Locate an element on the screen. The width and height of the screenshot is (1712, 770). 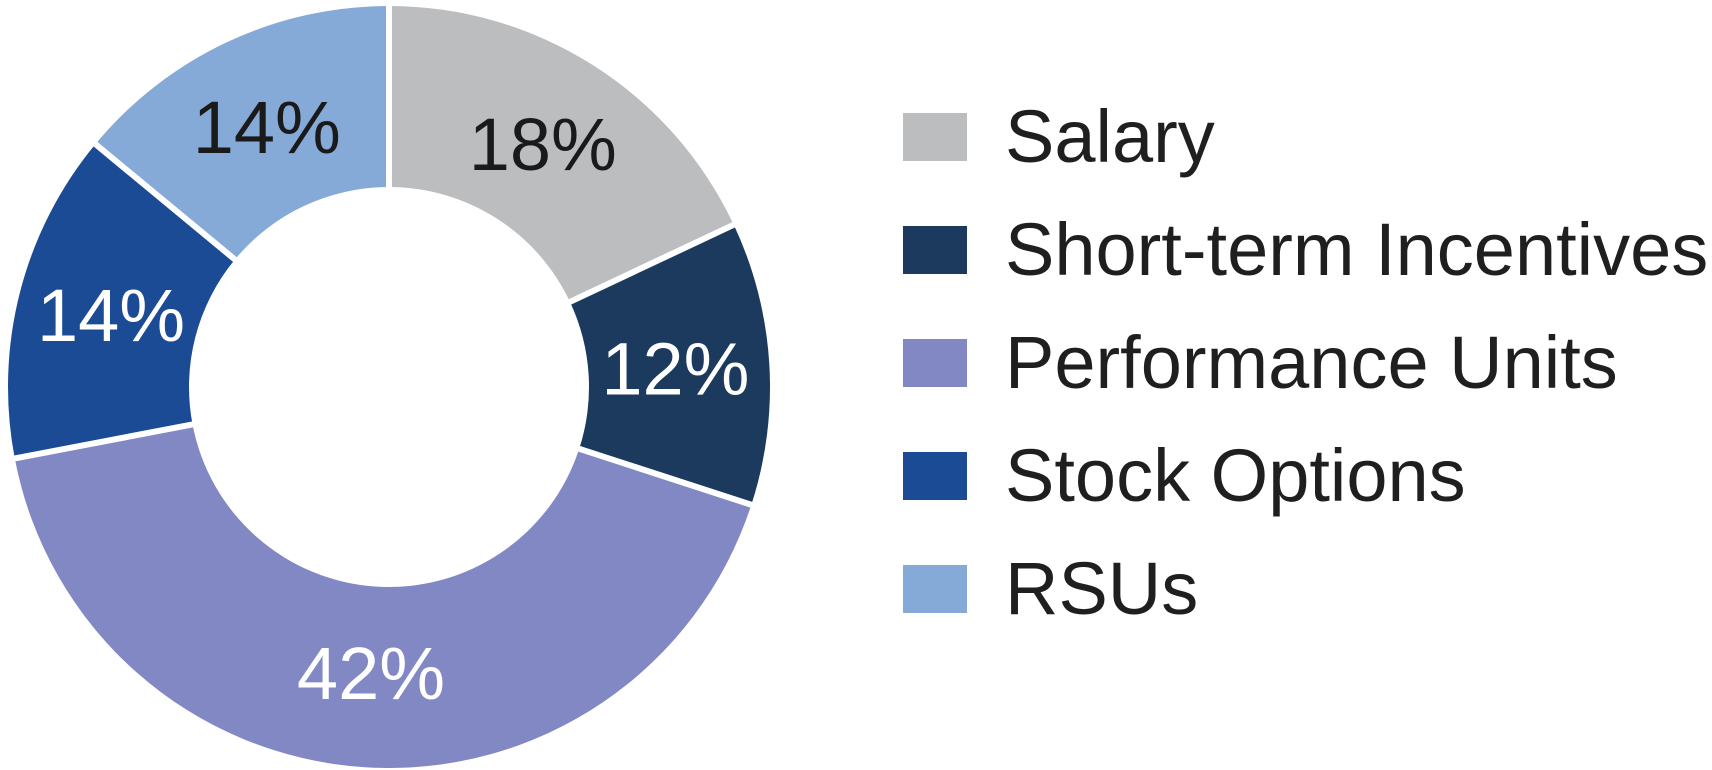
legend-swatch-stock-options is located at coordinates (935, 475).